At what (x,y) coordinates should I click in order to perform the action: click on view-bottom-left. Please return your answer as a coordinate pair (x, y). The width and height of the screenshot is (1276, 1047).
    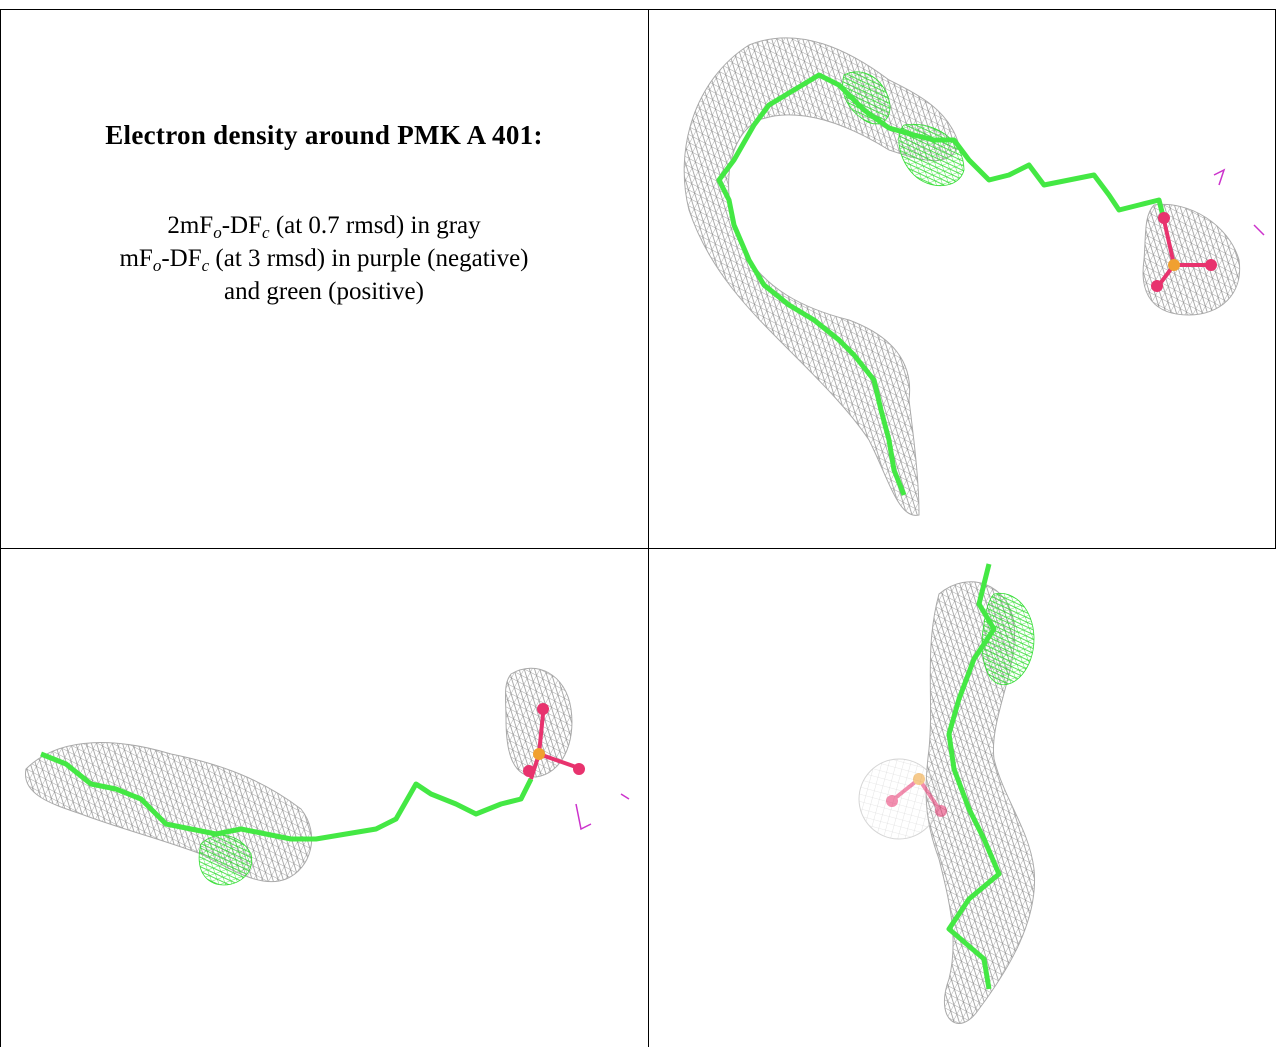
    Looking at the image, I should click on (327, 776).